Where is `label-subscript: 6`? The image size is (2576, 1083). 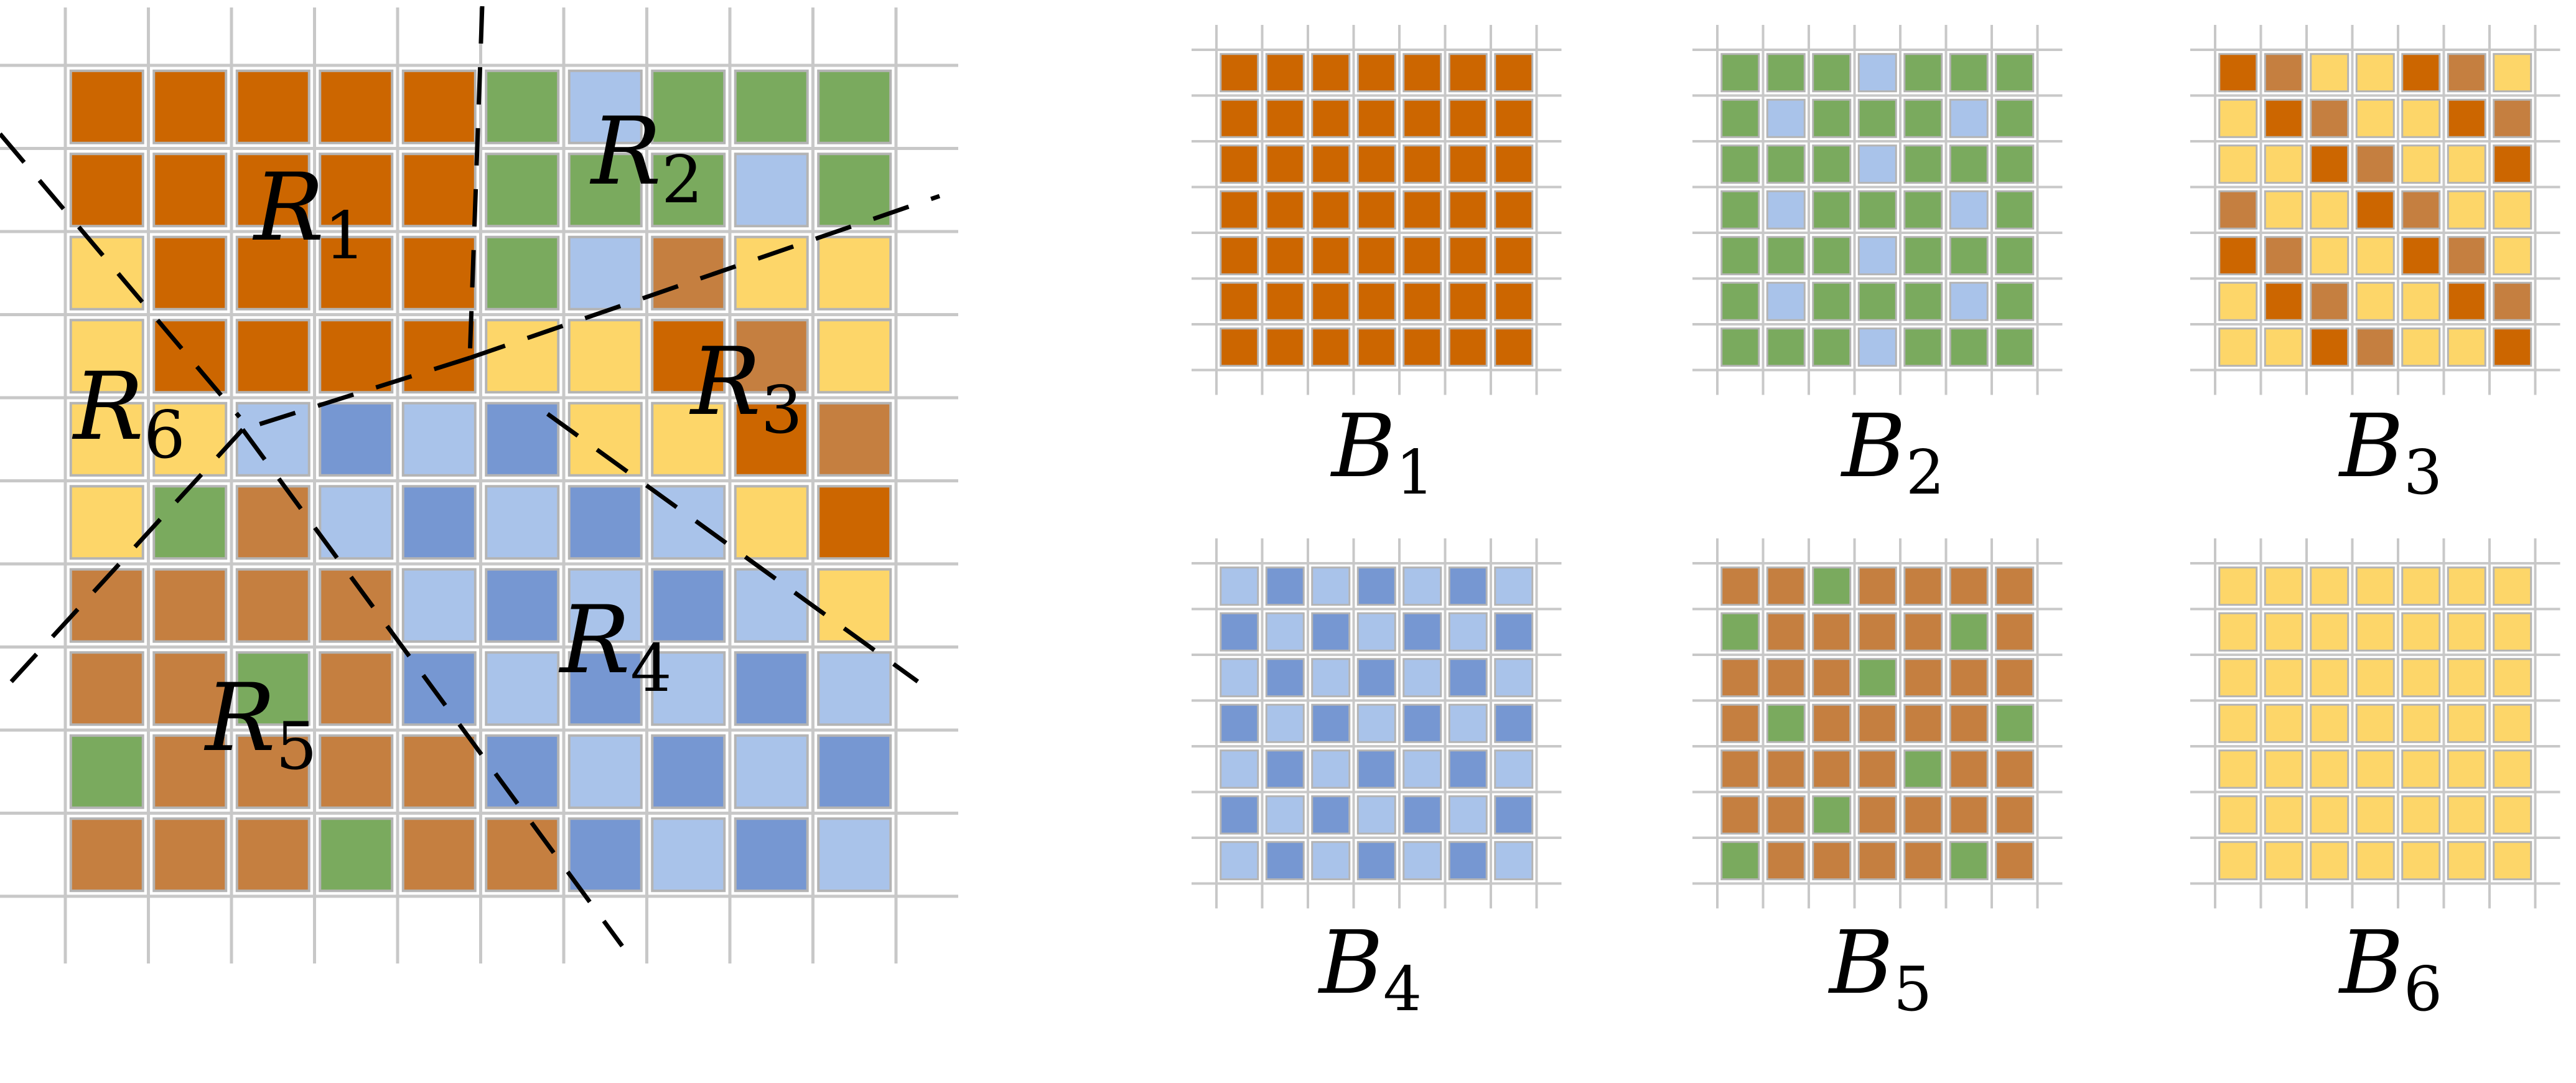
label-subscript: 6 is located at coordinates (2423, 989).